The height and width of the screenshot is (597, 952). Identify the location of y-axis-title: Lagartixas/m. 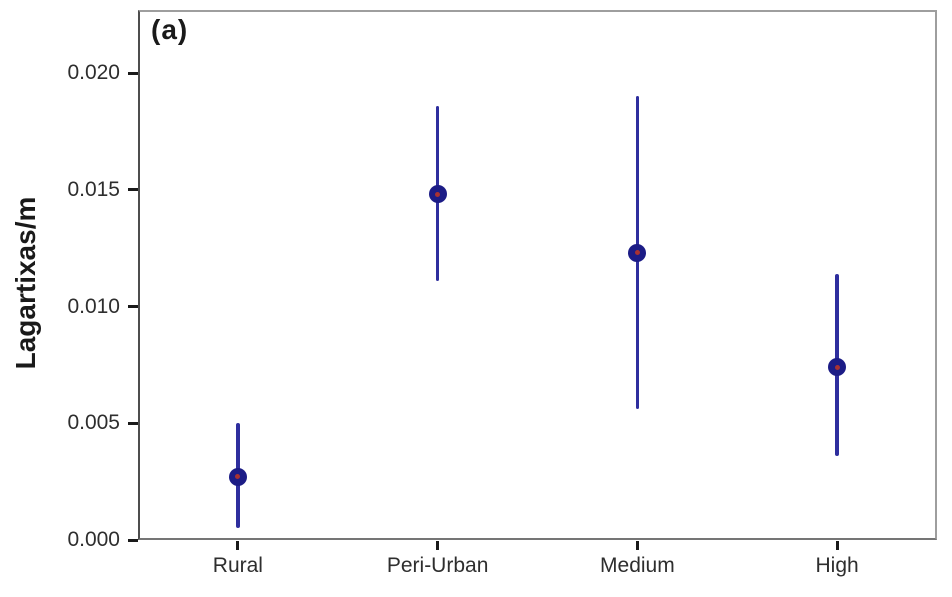
(25, 283).